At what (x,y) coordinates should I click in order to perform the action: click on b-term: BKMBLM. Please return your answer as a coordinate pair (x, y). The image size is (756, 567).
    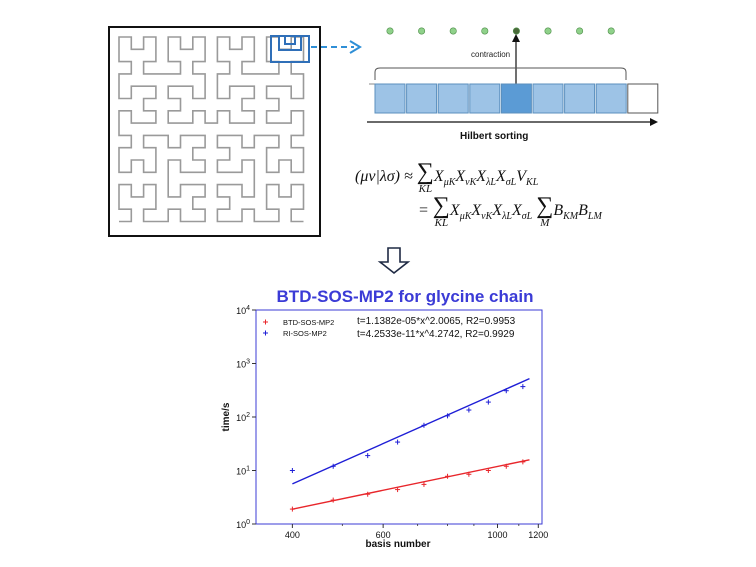
    Looking at the image, I should click on (577, 212).